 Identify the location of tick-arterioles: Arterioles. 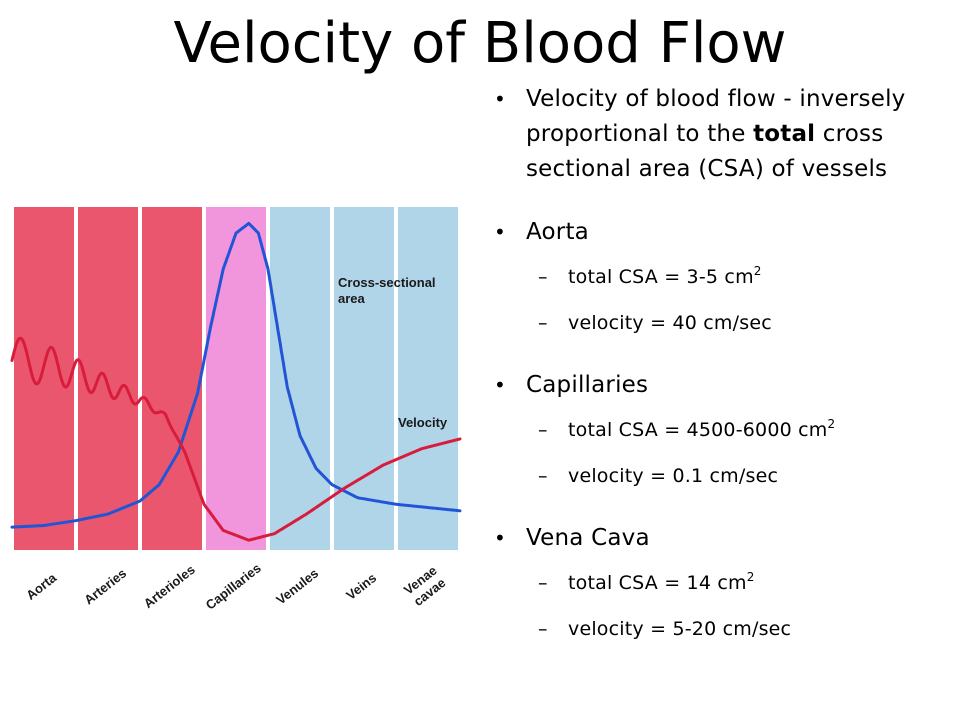
(169, 586).